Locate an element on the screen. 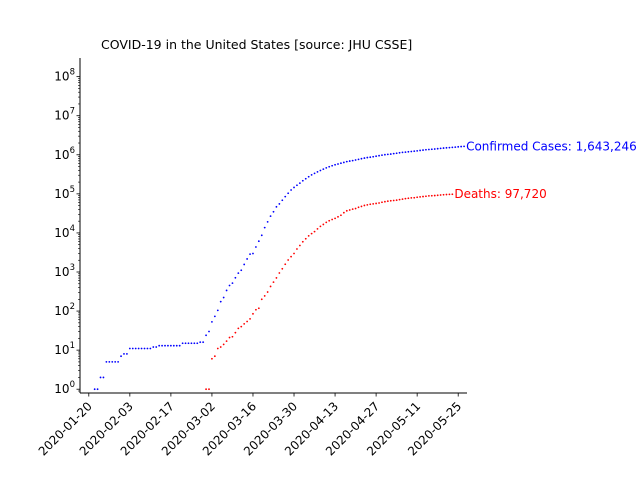 The image size is (640, 480). y-tick-label: 10³ is located at coordinates (64, 271).